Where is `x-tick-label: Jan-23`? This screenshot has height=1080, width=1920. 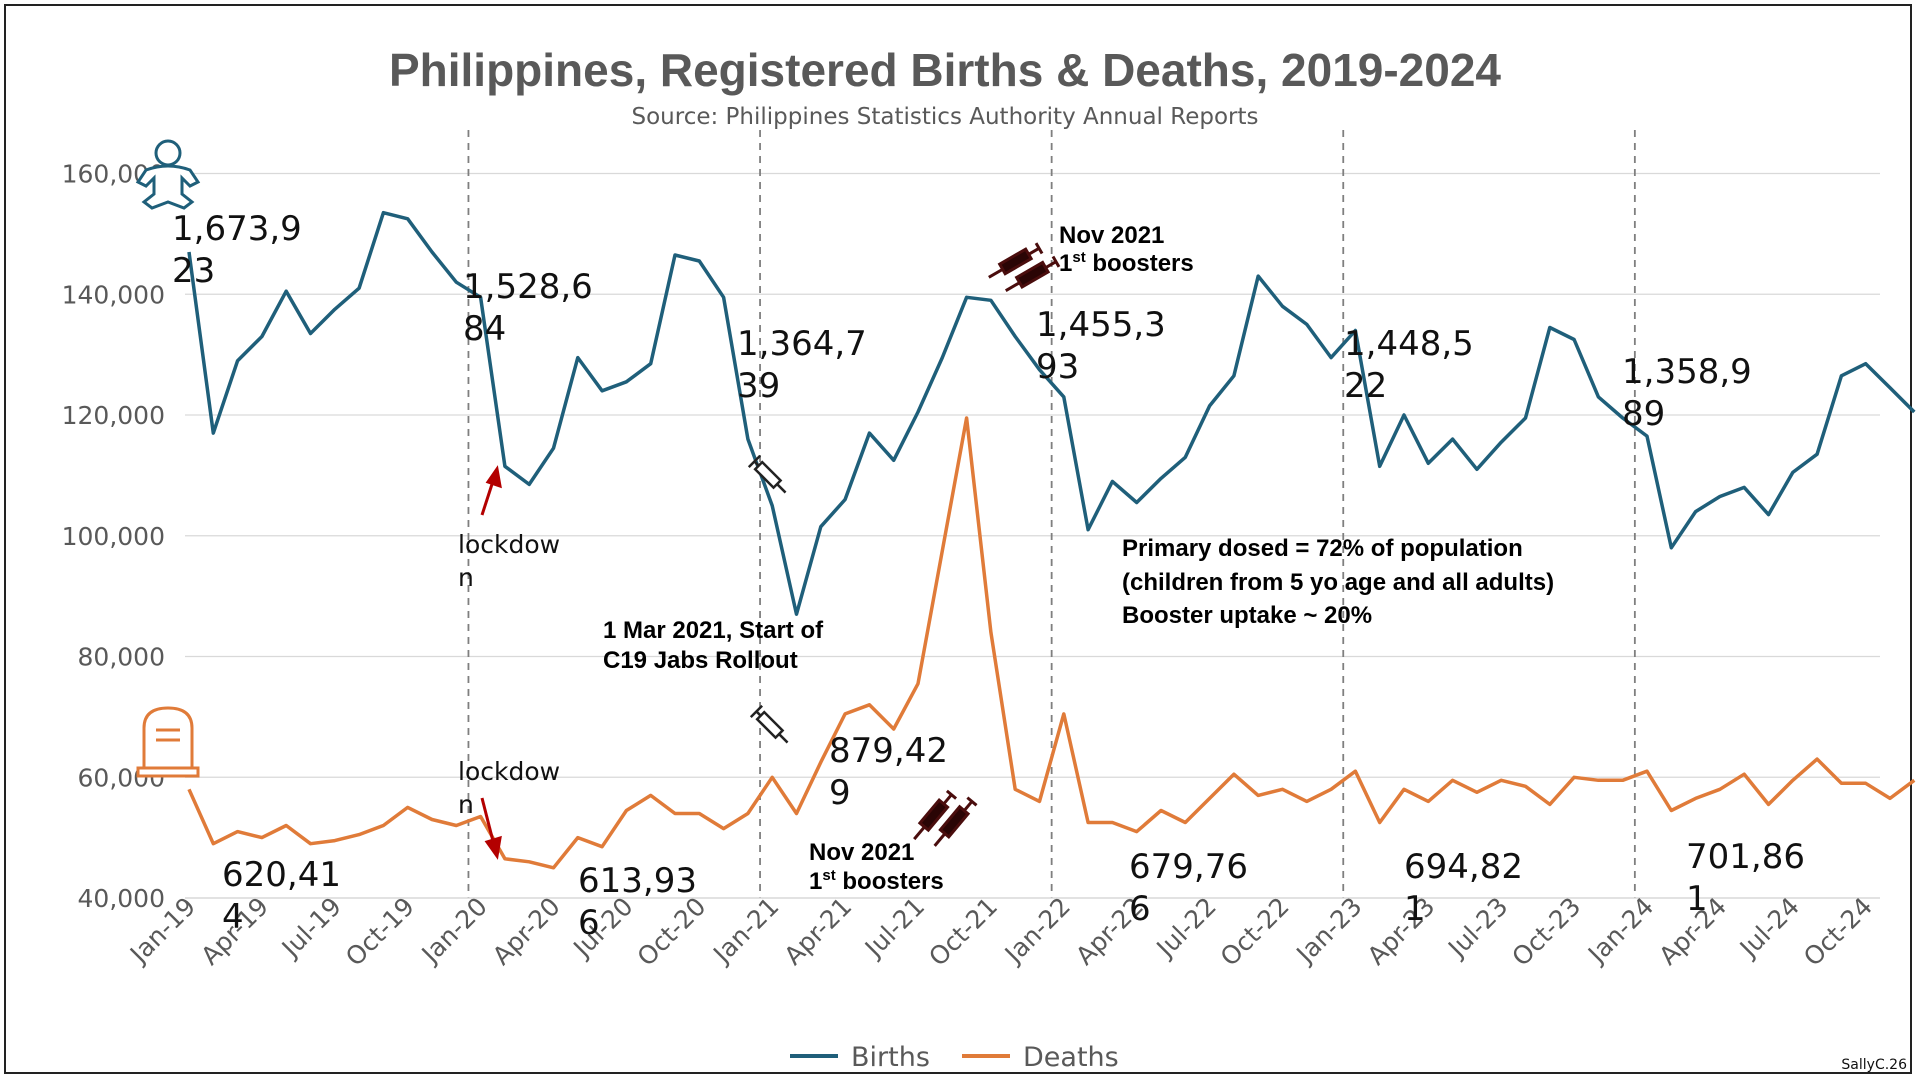
x-tick-label: Jan-23 is located at coordinates (1329, 931).